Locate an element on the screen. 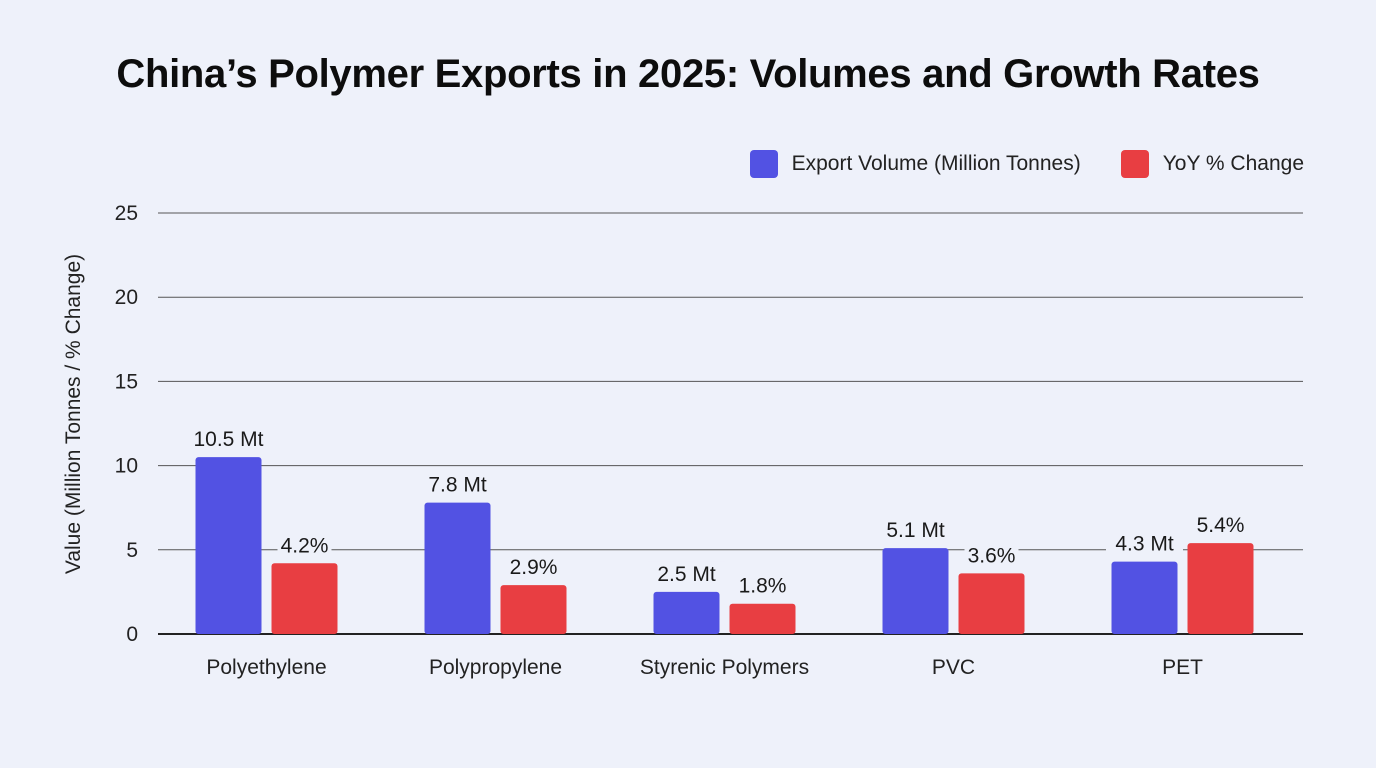 The height and width of the screenshot is (768, 1376). data-label: 2.9% is located at coordinates (534, 567).